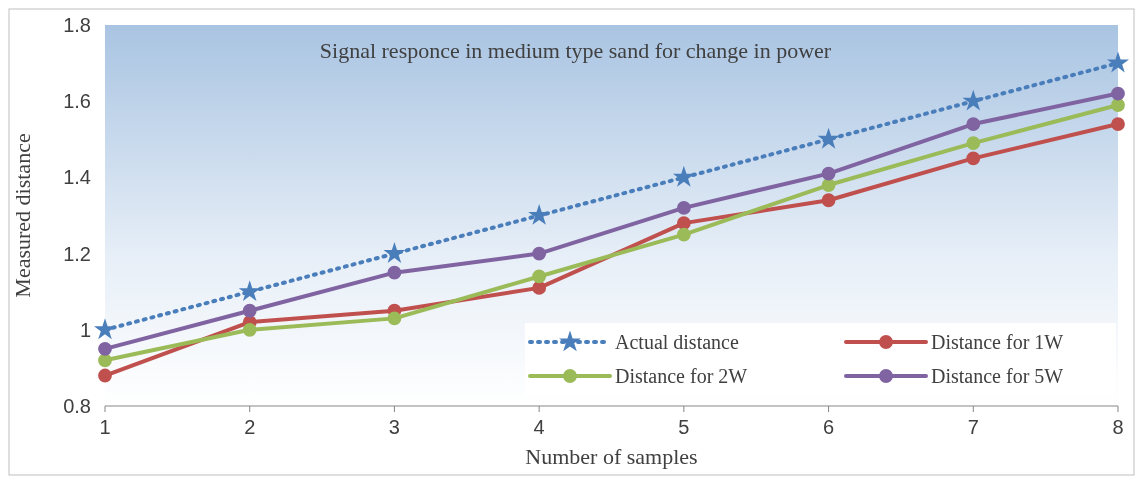  I want to click on x-tick-label: 7, so click(973, 427).